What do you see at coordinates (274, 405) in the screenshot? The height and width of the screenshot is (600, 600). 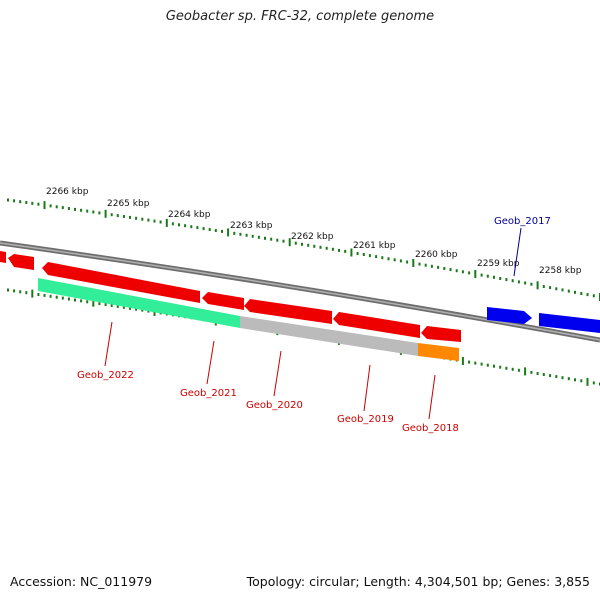 I see `gene-label-geob-2020: Geob_2020` at bounding box center [274, 405].